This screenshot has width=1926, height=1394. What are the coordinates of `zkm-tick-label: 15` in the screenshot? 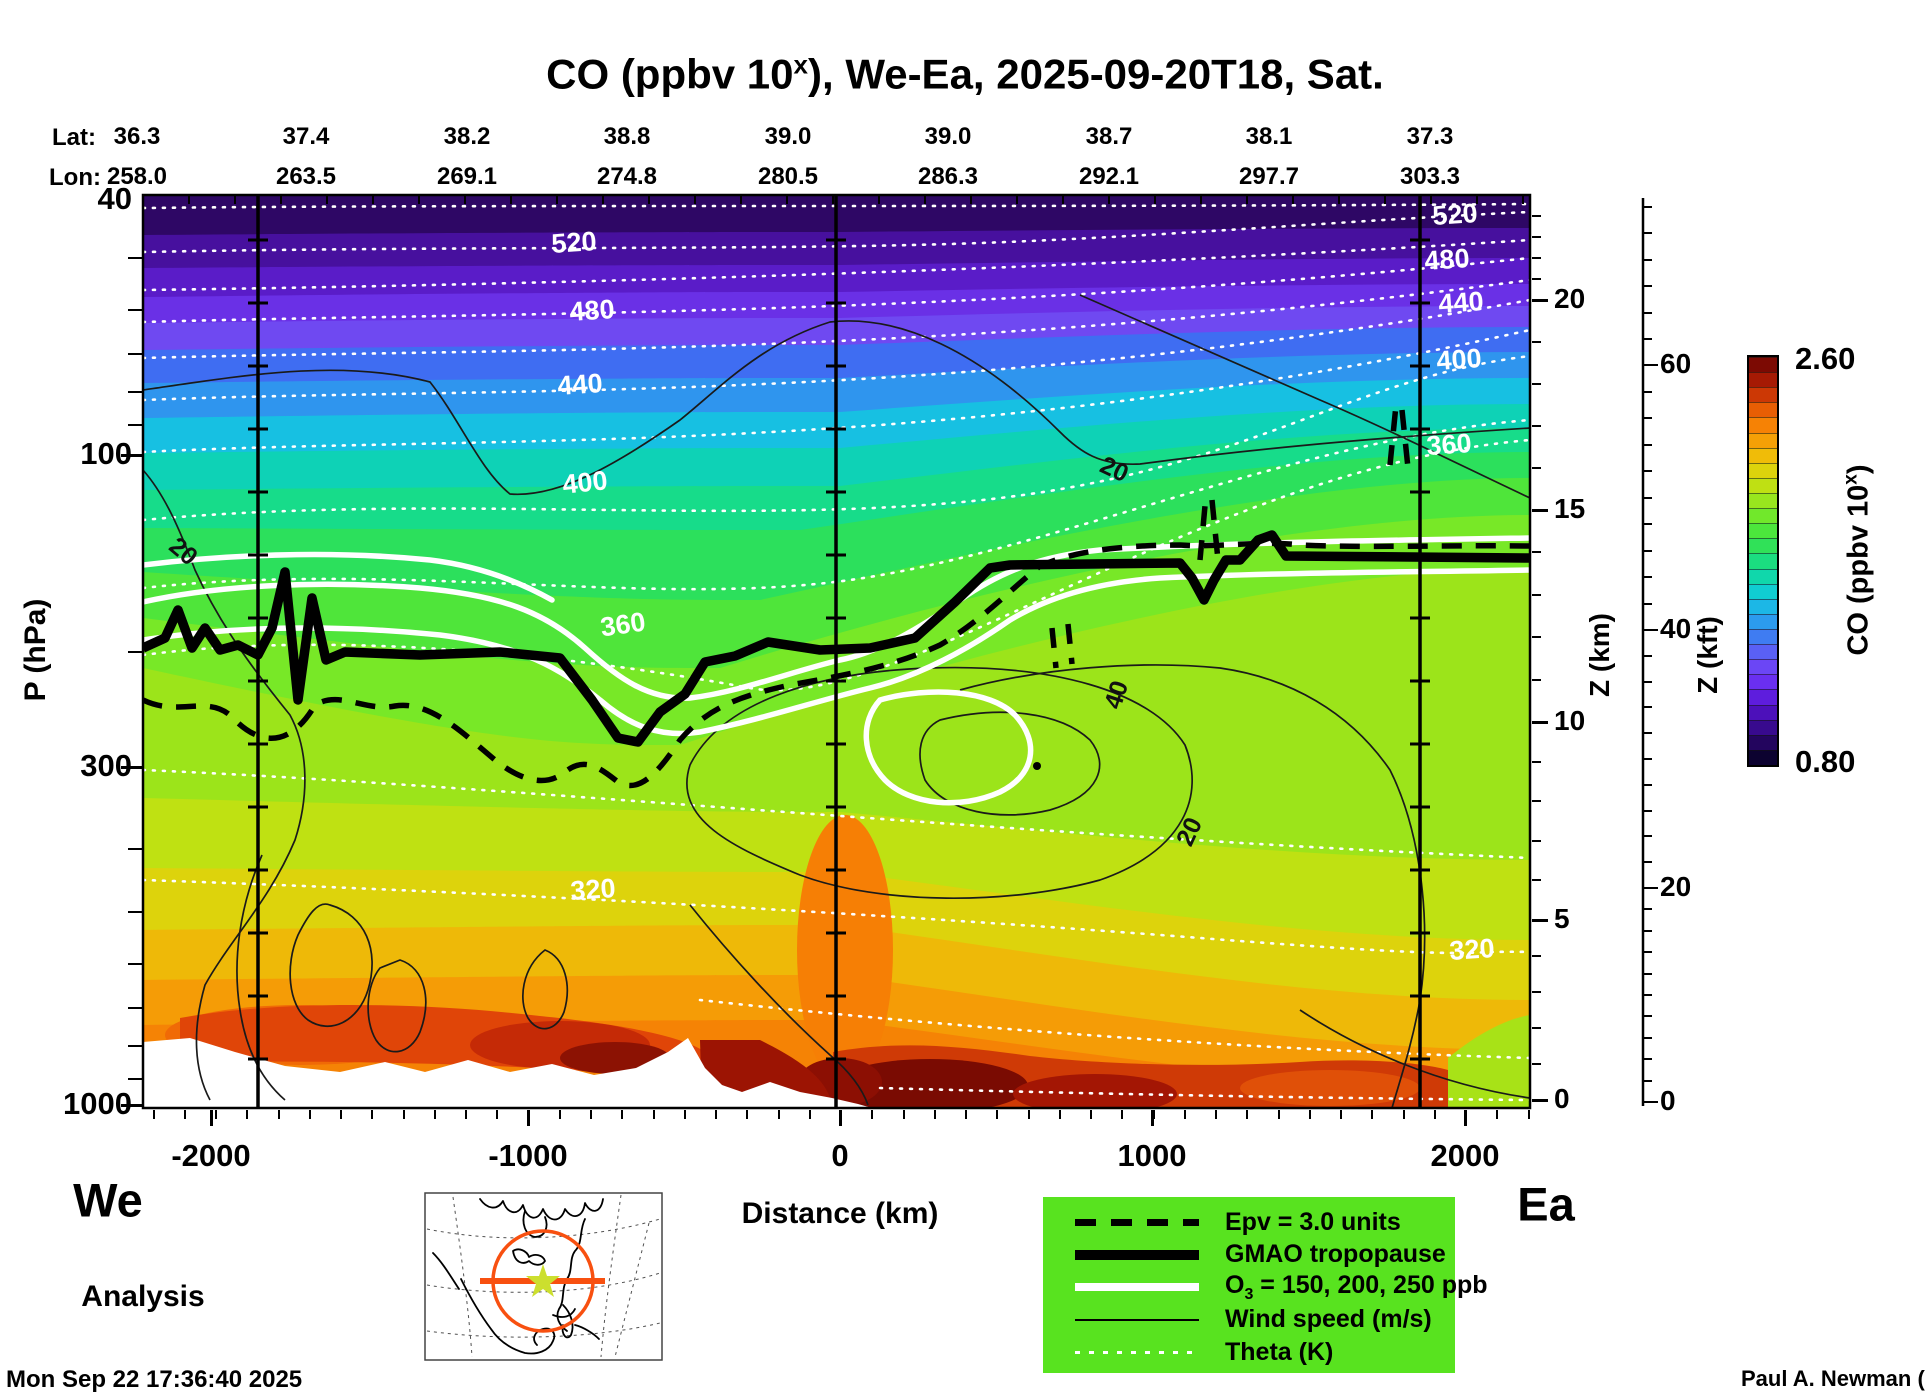 It's located at (1570, 508).